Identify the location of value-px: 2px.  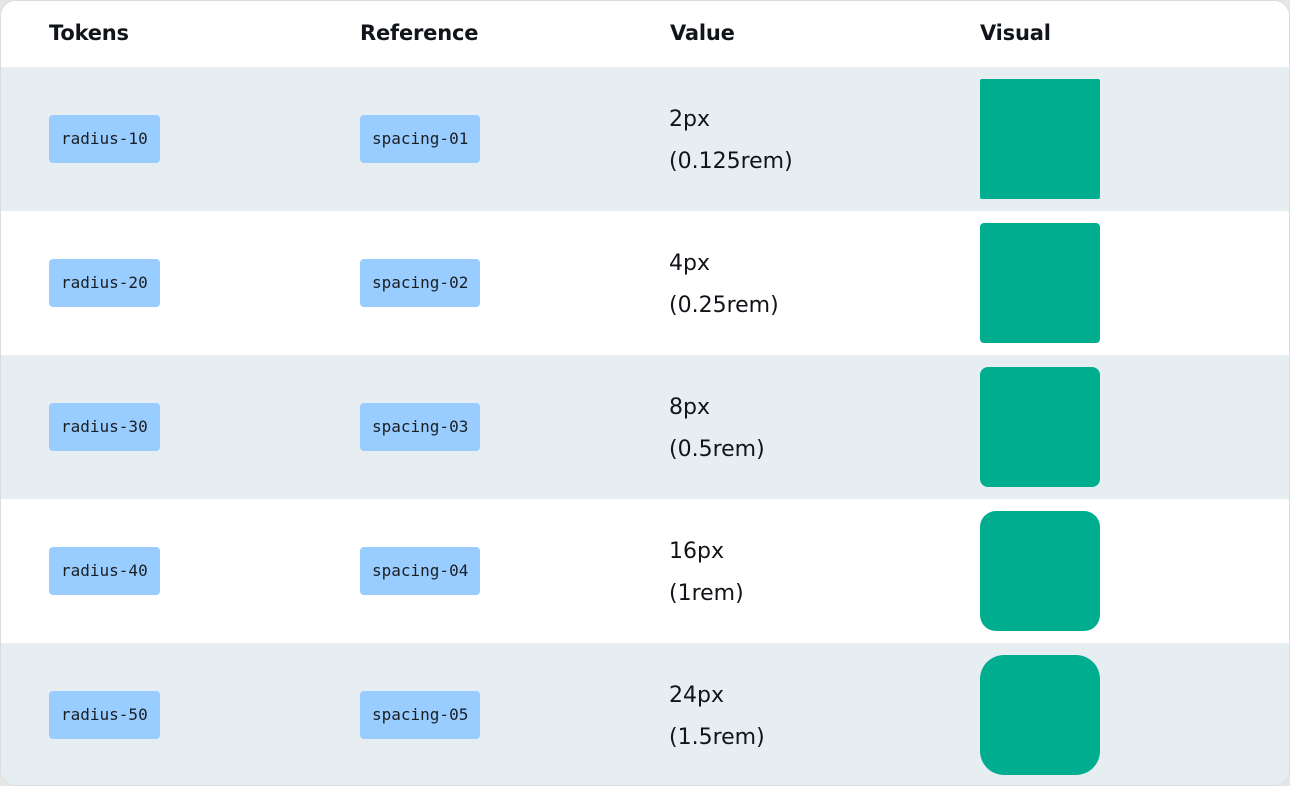
(689, 119).